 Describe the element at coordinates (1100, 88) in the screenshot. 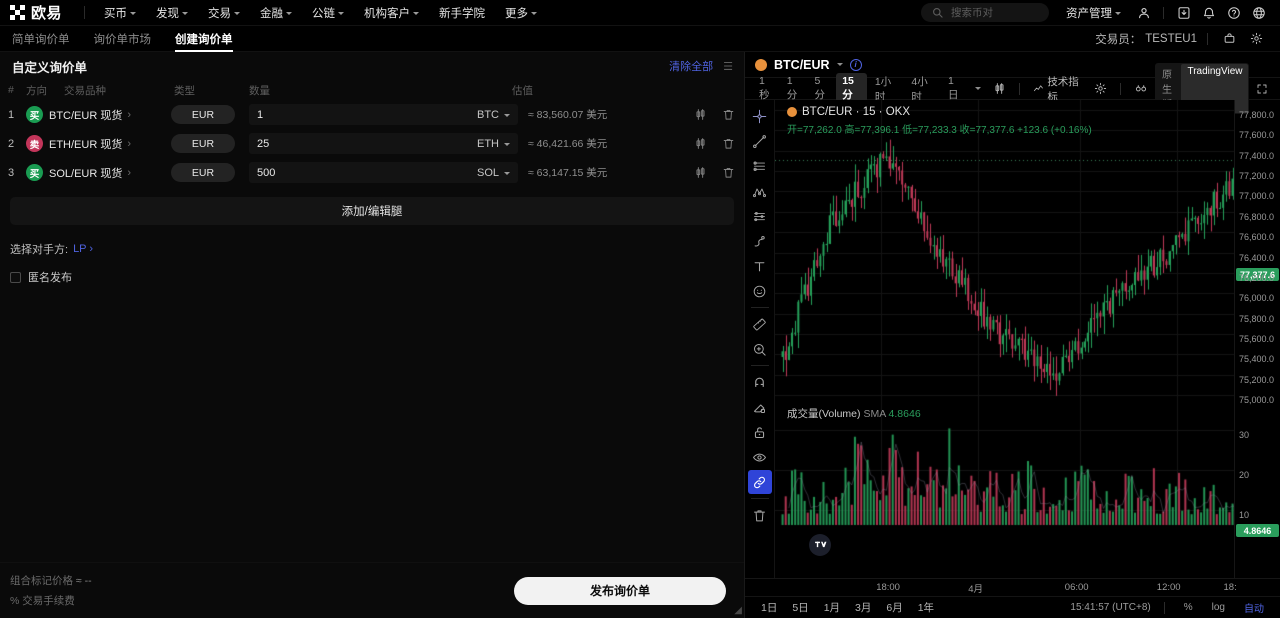

I see `chart-settings-gear-icon` at that location.